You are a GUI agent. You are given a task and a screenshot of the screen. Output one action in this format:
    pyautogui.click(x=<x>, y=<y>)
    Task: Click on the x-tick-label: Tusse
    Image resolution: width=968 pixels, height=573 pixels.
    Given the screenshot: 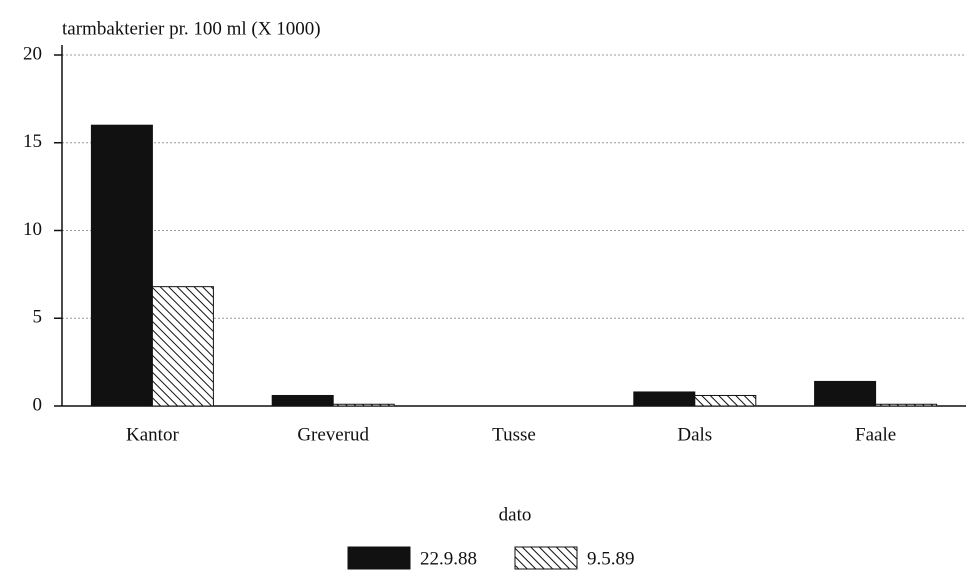 What is the action you would take?
    pyautogui.click(x=514, y=434)
    